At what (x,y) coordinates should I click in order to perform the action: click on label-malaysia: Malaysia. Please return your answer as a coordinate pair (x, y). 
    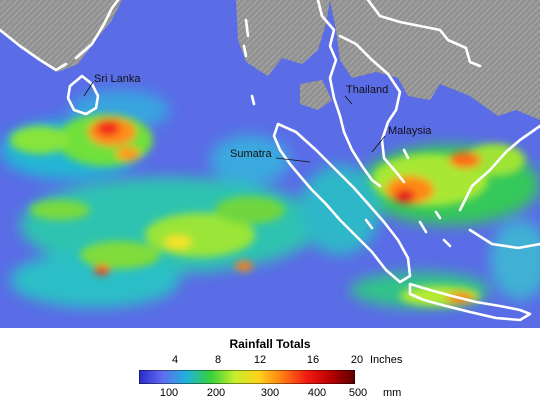
    Looking at the image, I should click on (410, 131).